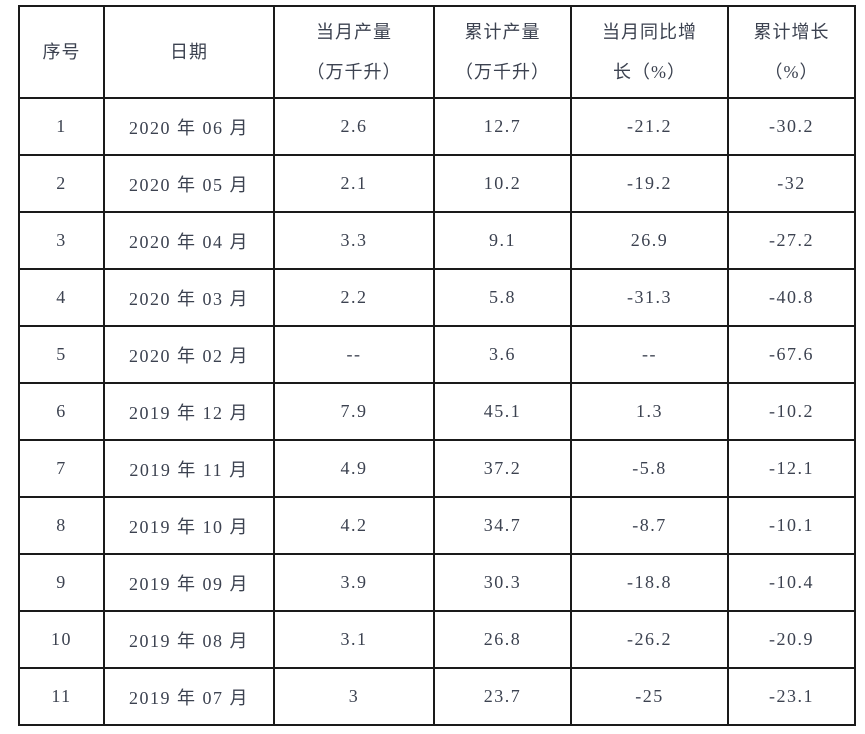 This screenshot has height=734, width=865. What do you see at coordinates (791, 52) in the screenshot?
I see `col-header-cumulative-growth: 累计增长 （%）` at bounding box center [791, 52].